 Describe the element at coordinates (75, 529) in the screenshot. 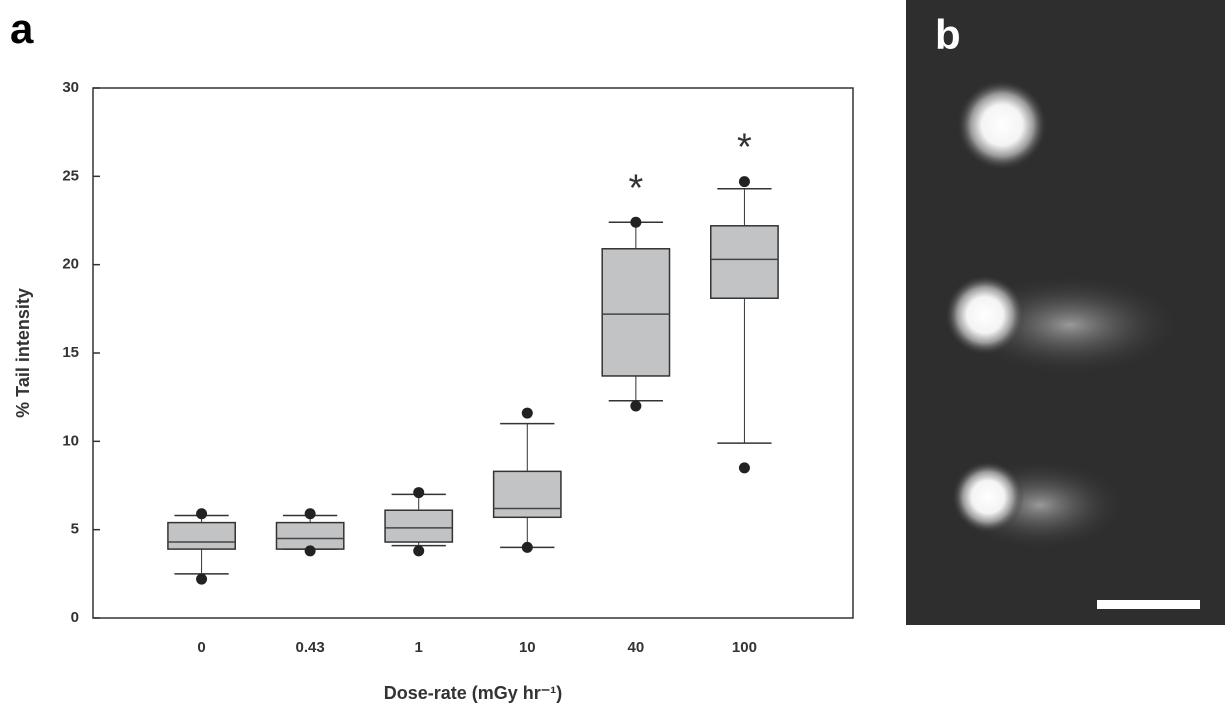

I see `y-tick-label: 5` at that location.